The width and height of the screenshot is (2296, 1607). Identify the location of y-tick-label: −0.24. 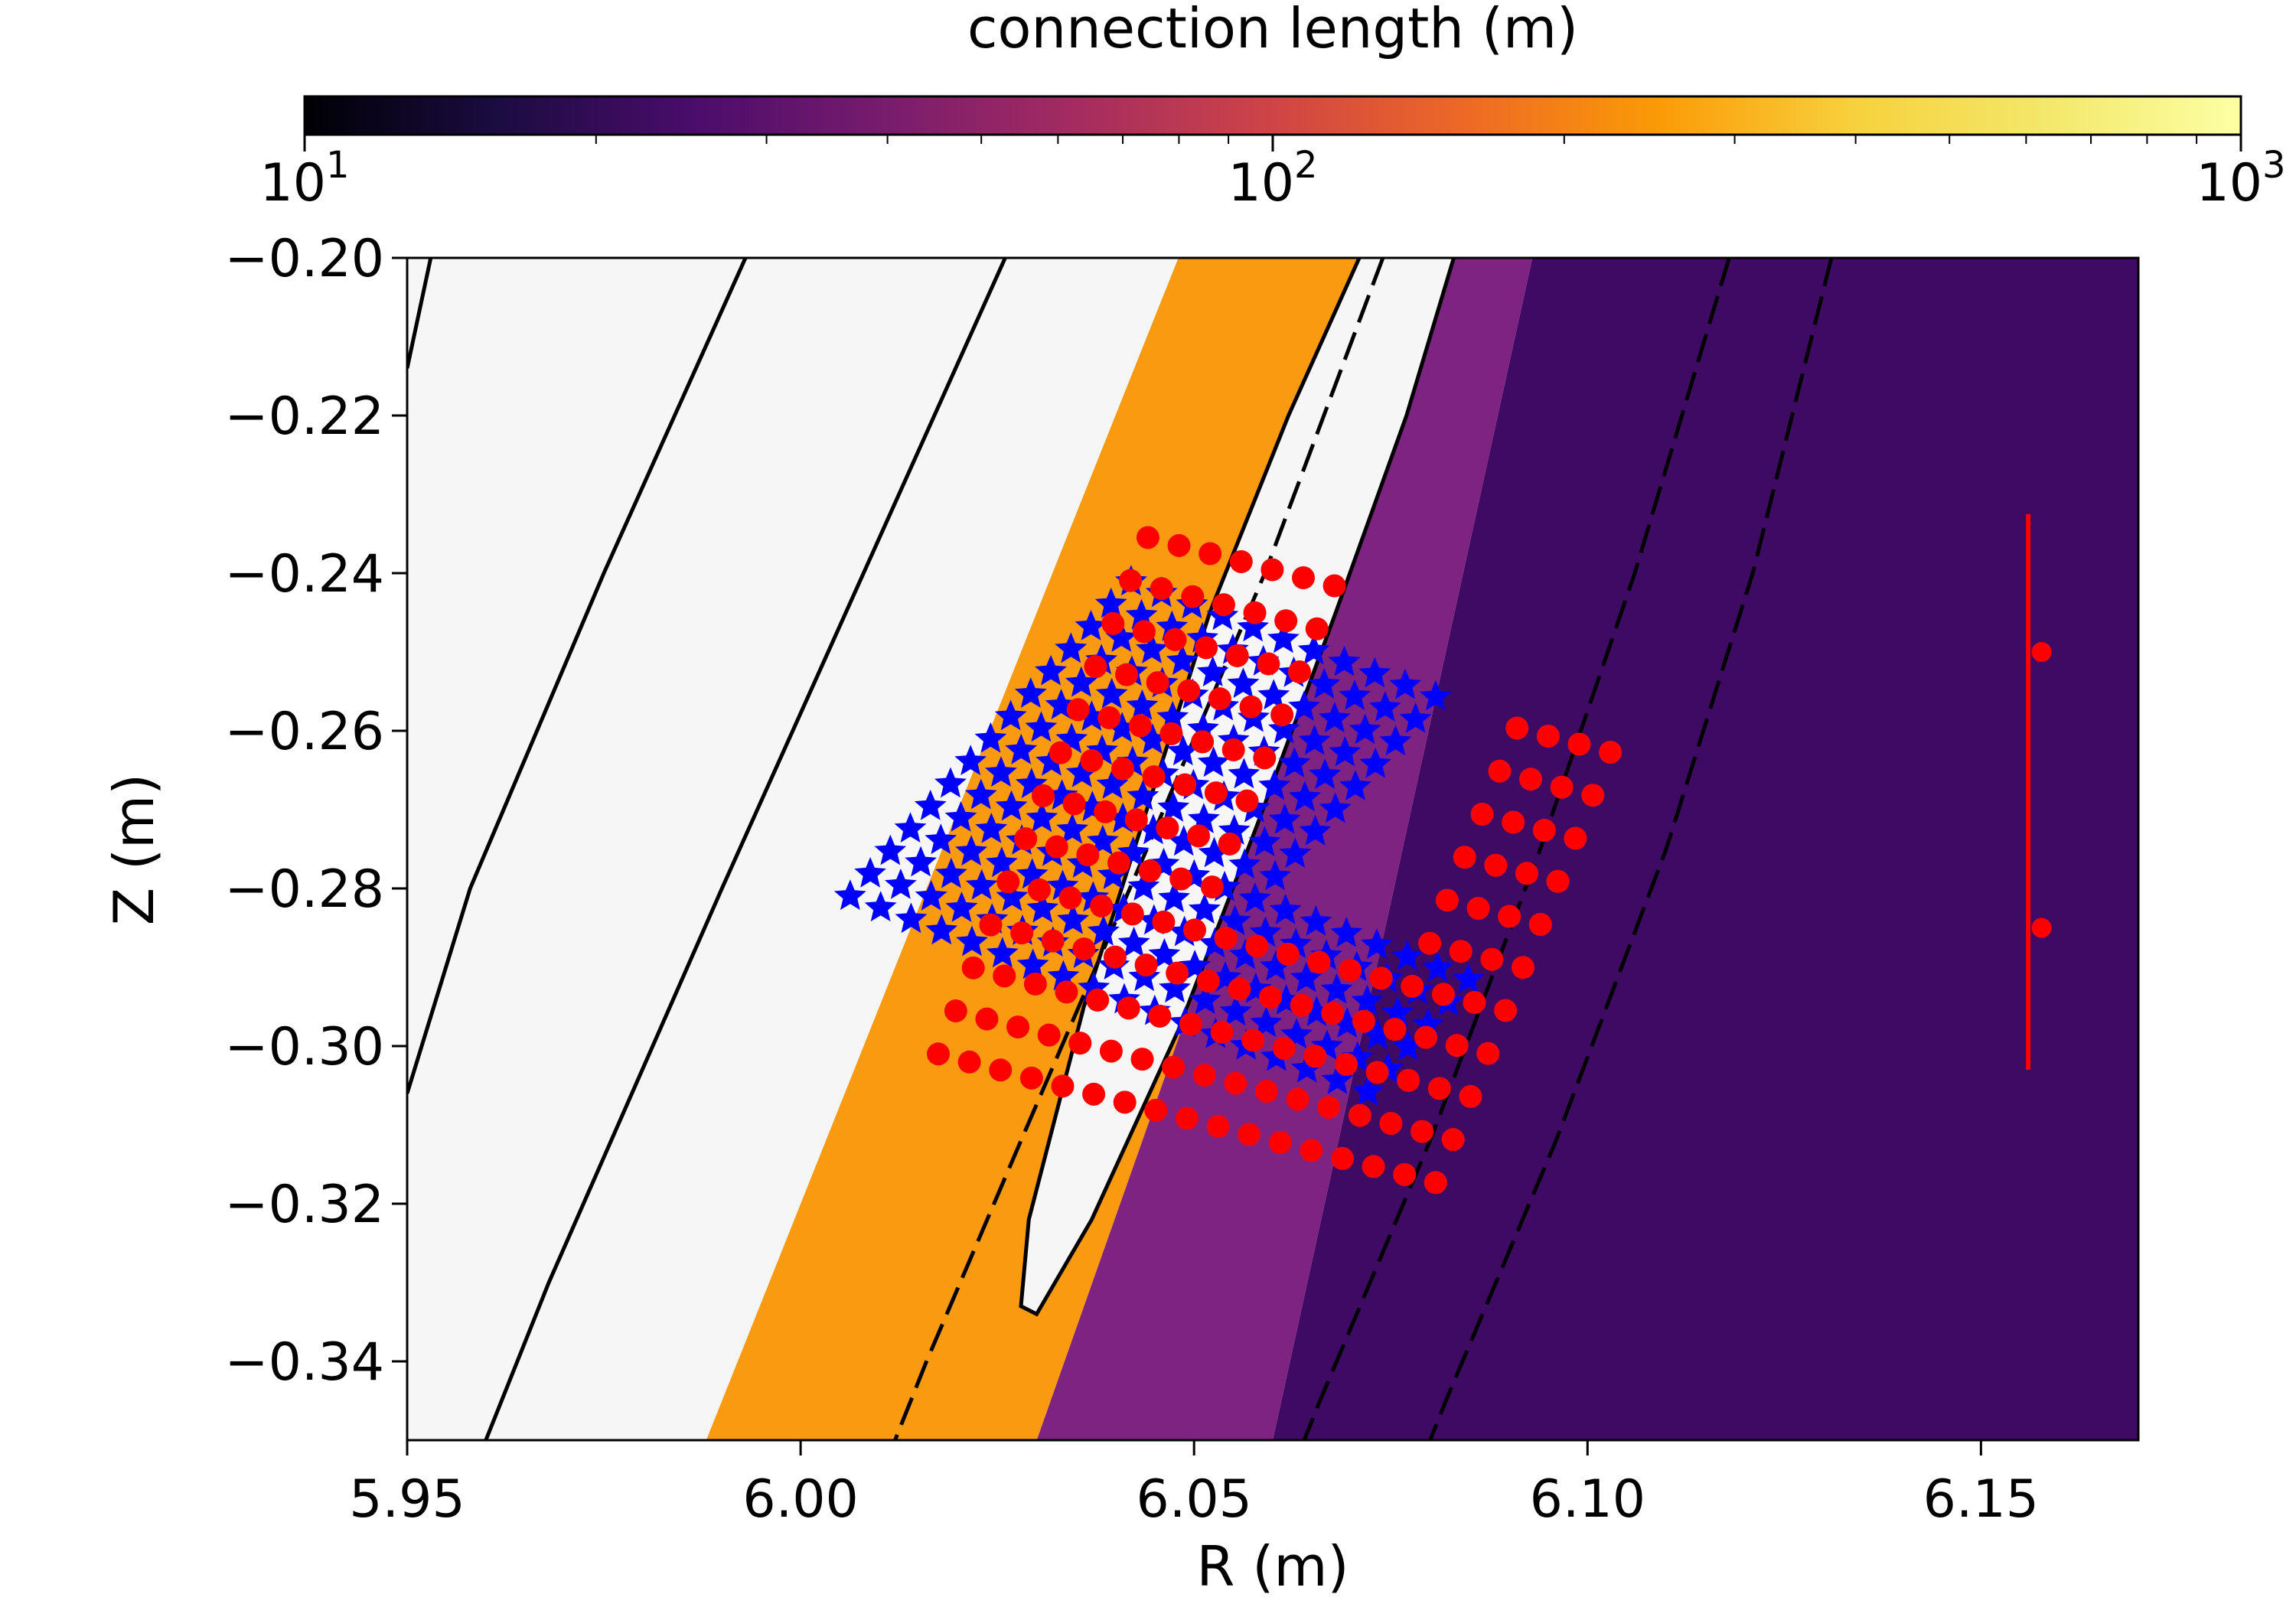
(304, 575).